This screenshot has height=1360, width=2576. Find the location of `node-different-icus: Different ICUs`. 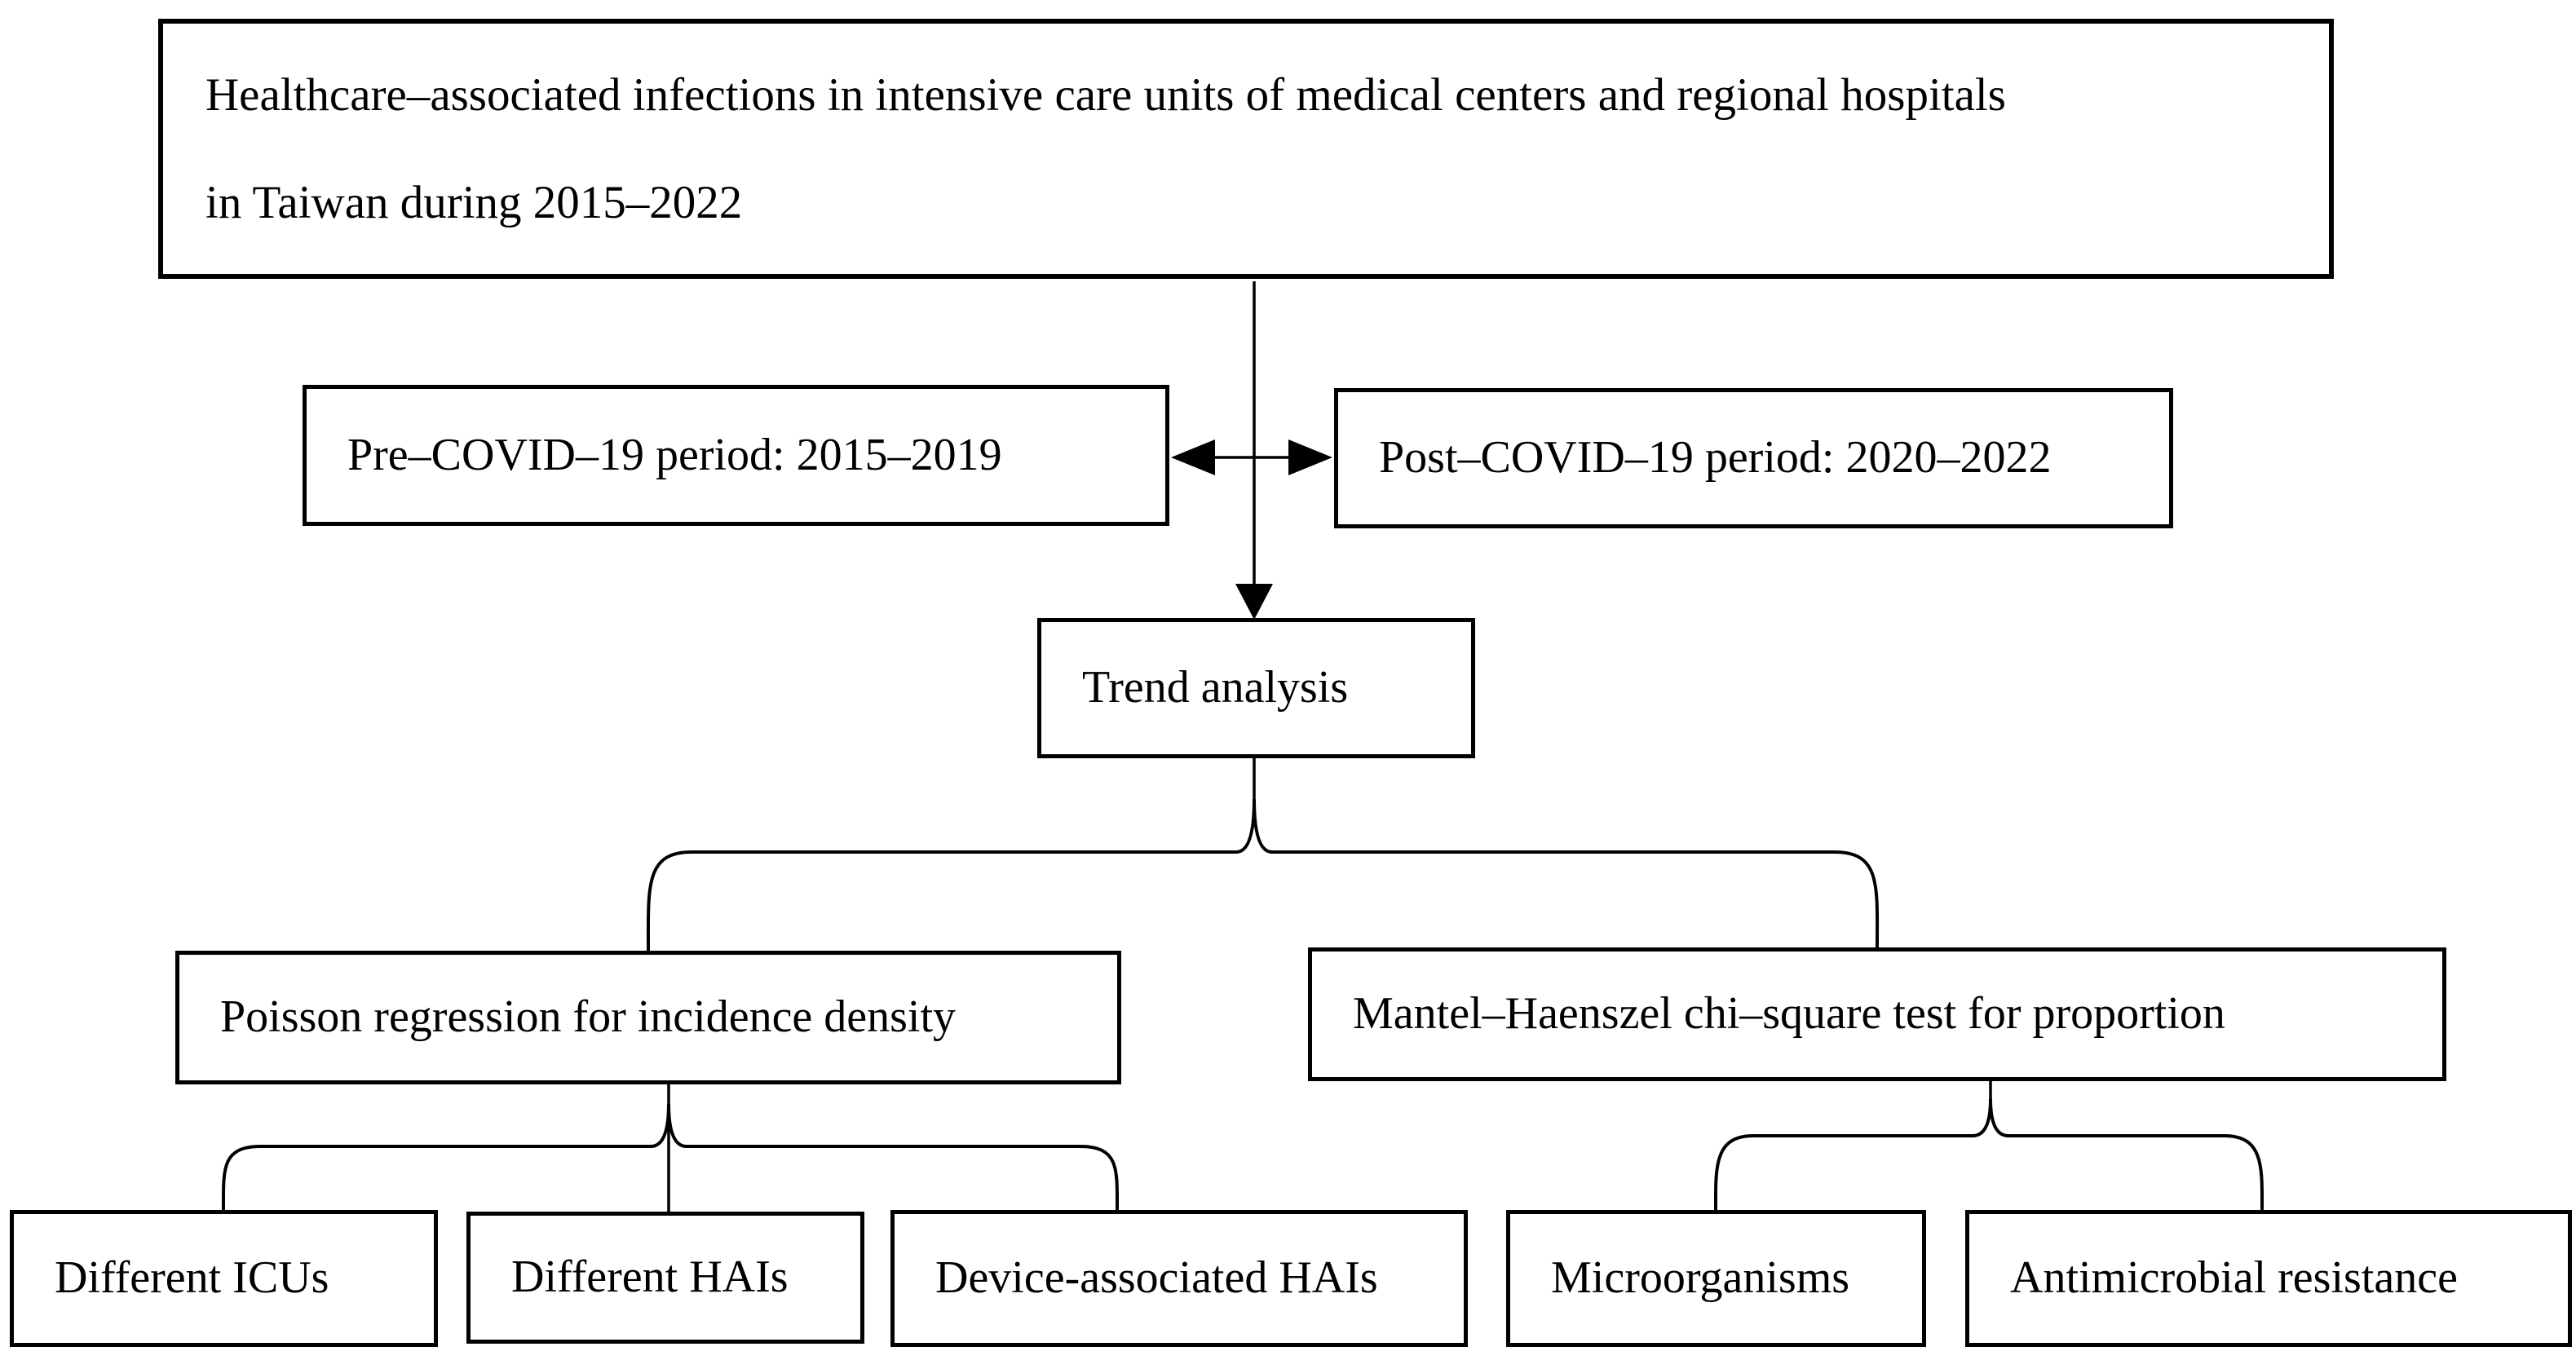

node-different-icus: Different ICUs is located at coordinates (224, 1279).